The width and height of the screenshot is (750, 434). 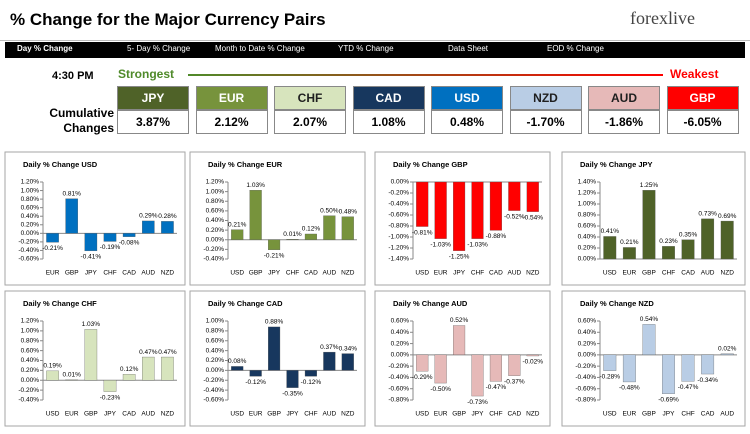 What do you see at coordinates (702, 98) in the screenshot?
I see `currency-name: GBP` at bounding box center [702, 98].